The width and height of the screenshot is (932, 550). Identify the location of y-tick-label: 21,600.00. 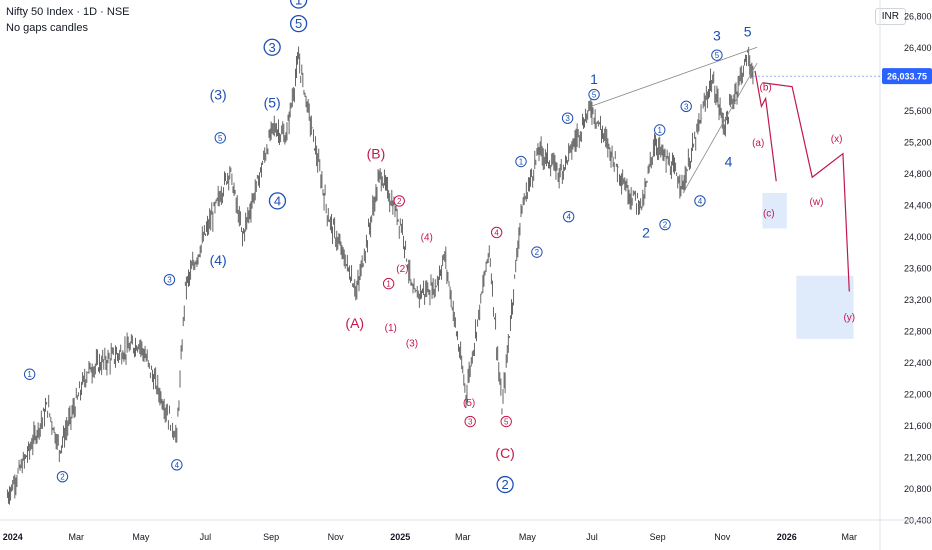
(918, 426).